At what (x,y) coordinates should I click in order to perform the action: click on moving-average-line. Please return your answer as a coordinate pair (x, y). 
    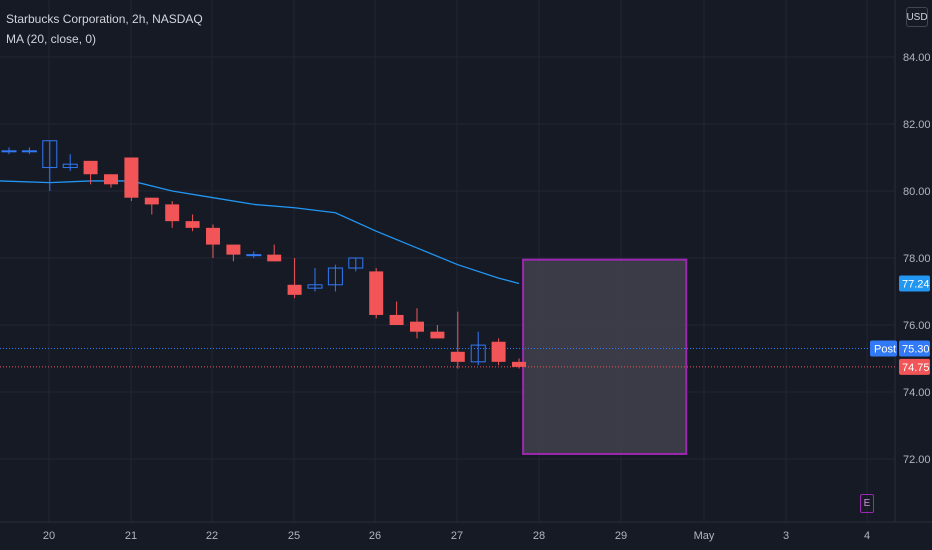
    Looking at the image, I should click on (260, 232).